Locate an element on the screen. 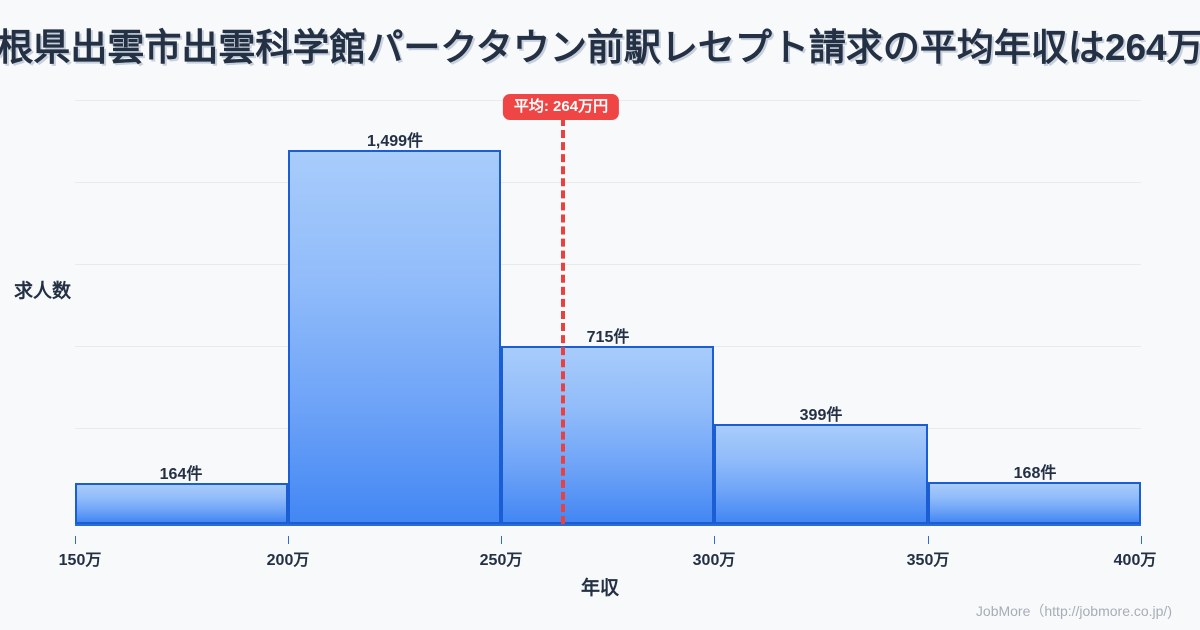  page-title-bar: 島根県出雲市出雲科学館パークタウン前駅レセプト請求の平均年収は264万円 is located at coordinates (600, 44).